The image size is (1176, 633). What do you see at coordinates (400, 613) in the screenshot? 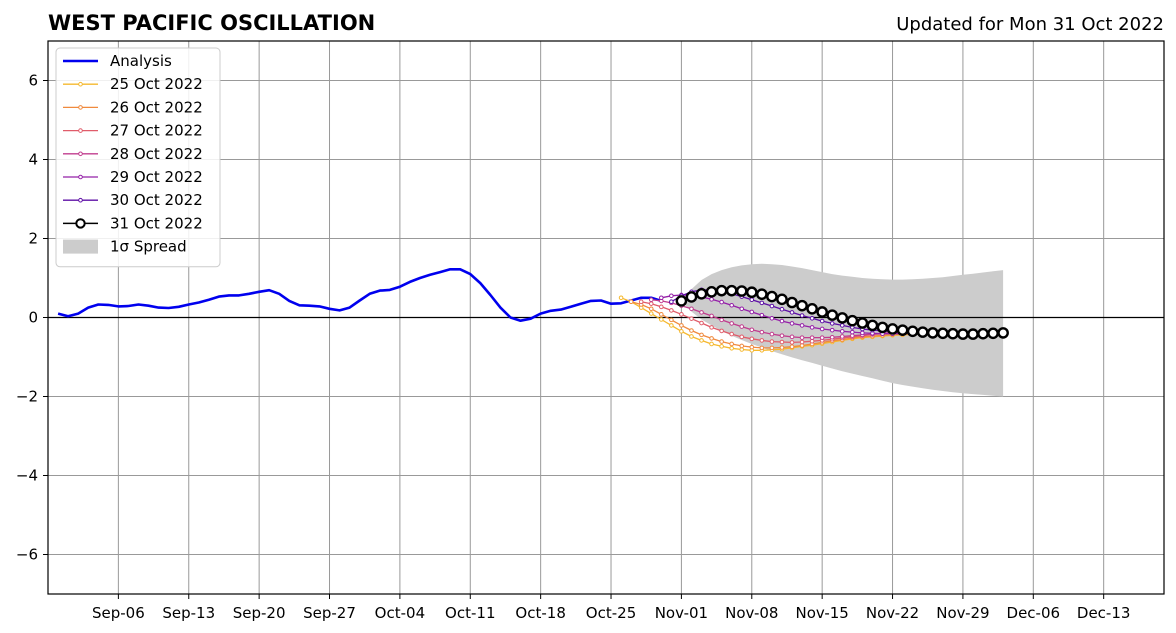
I see `x-tick-label: Oct-04` at bounding box center [400, 613].